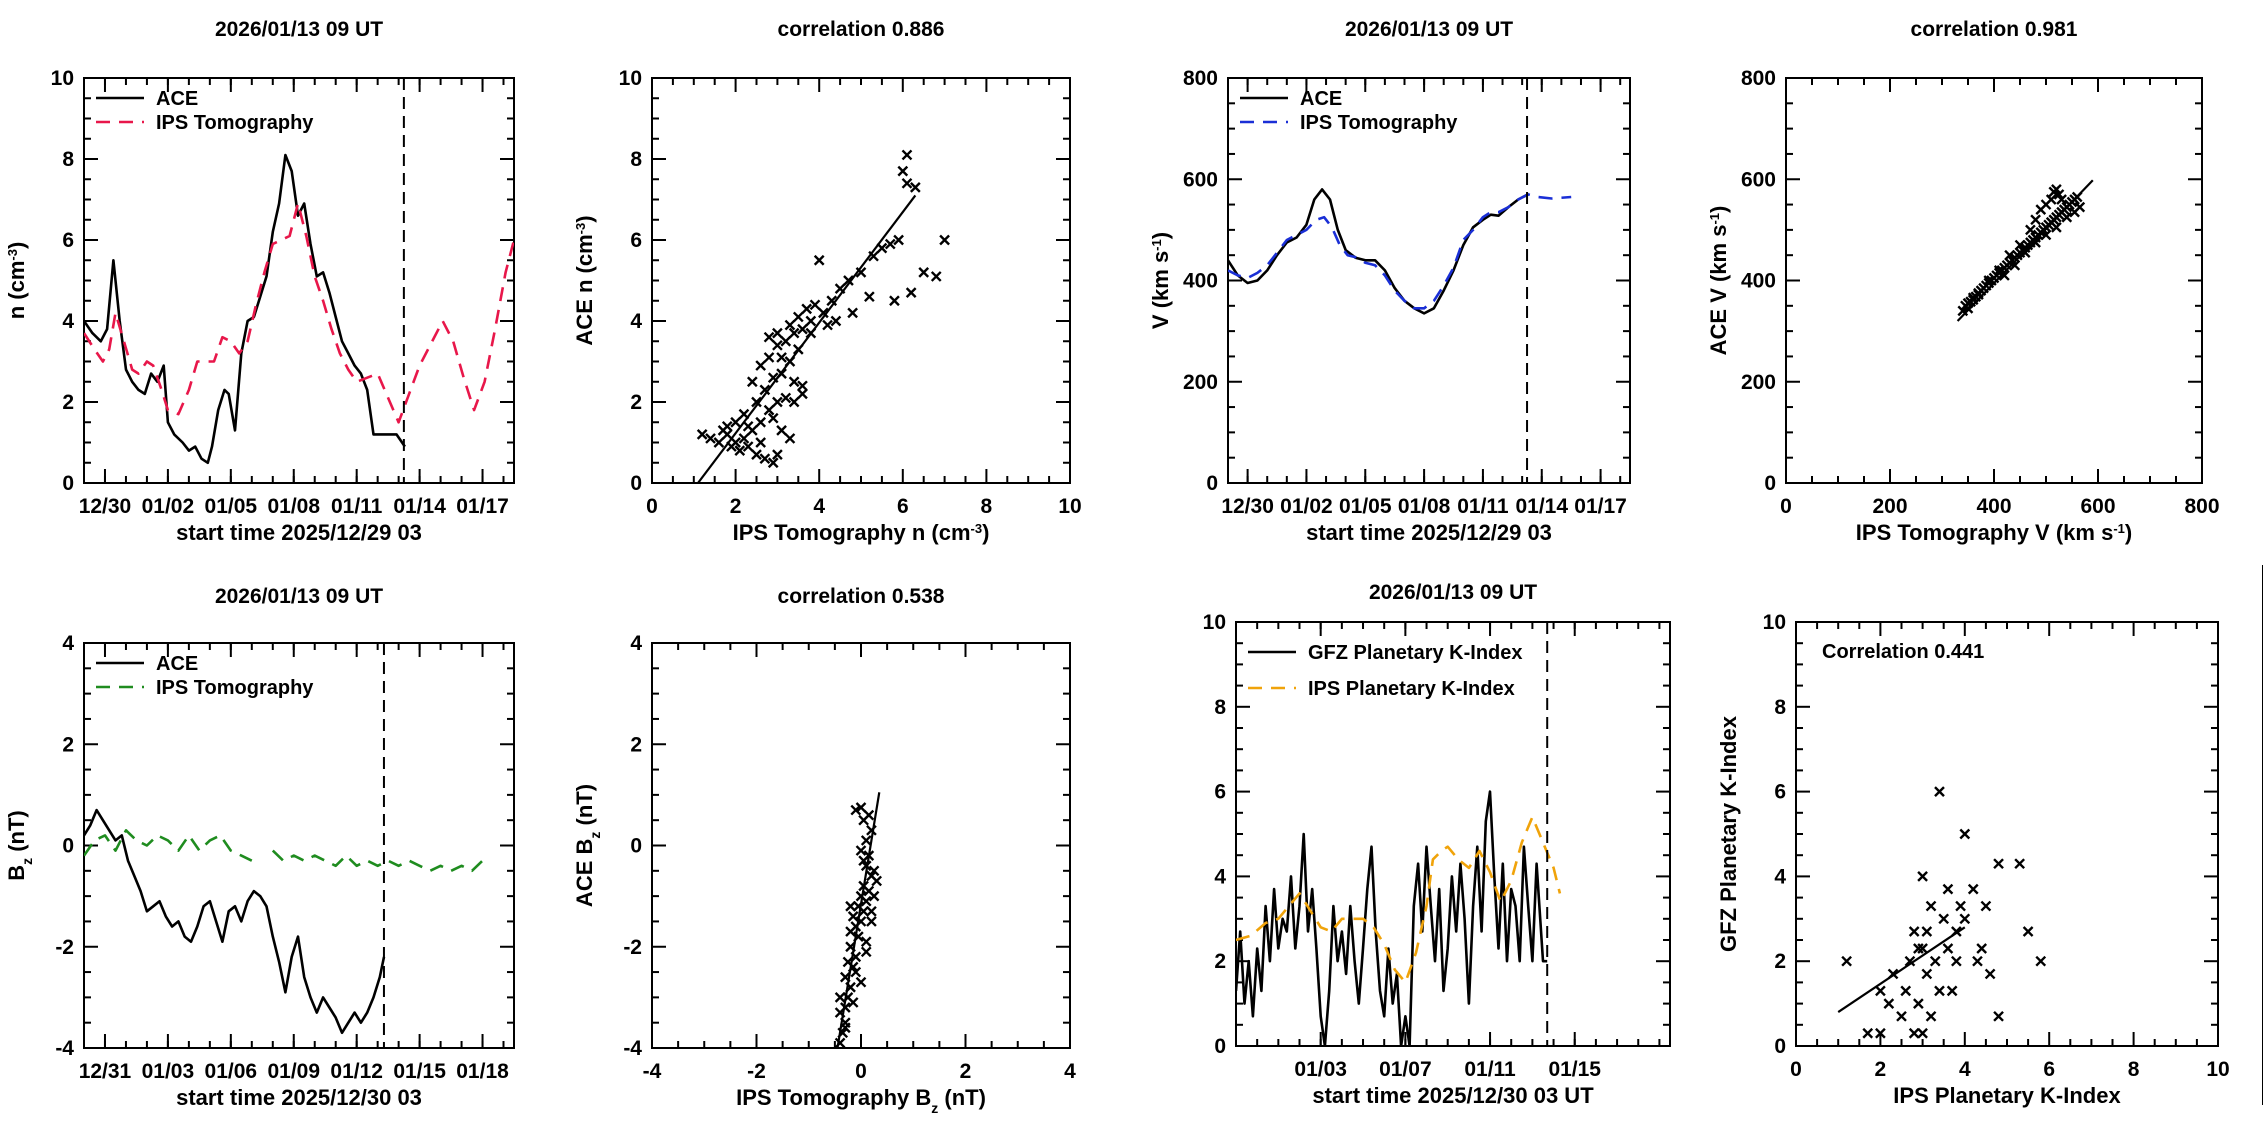 Image resolution: width=2266 pixels, height=1132 pixels. I want to click on x-tick-label: 6, so click(903, 506).